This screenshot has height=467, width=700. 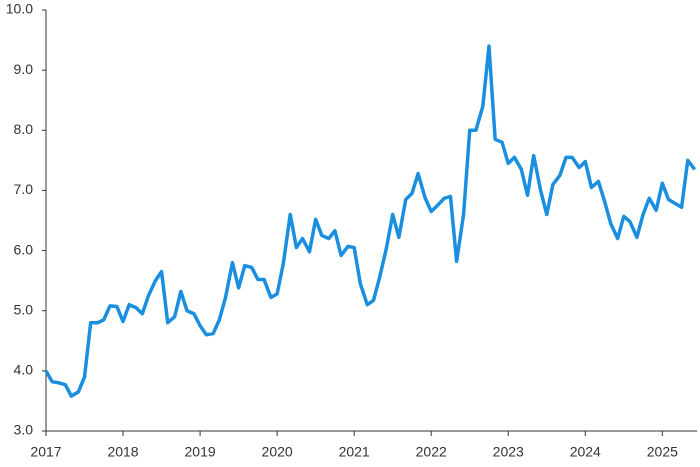 What do you see at coordinates (24, 309) in the screenshot?
I see `y-tick-label: 5.0` at bounding box center [24, 309].